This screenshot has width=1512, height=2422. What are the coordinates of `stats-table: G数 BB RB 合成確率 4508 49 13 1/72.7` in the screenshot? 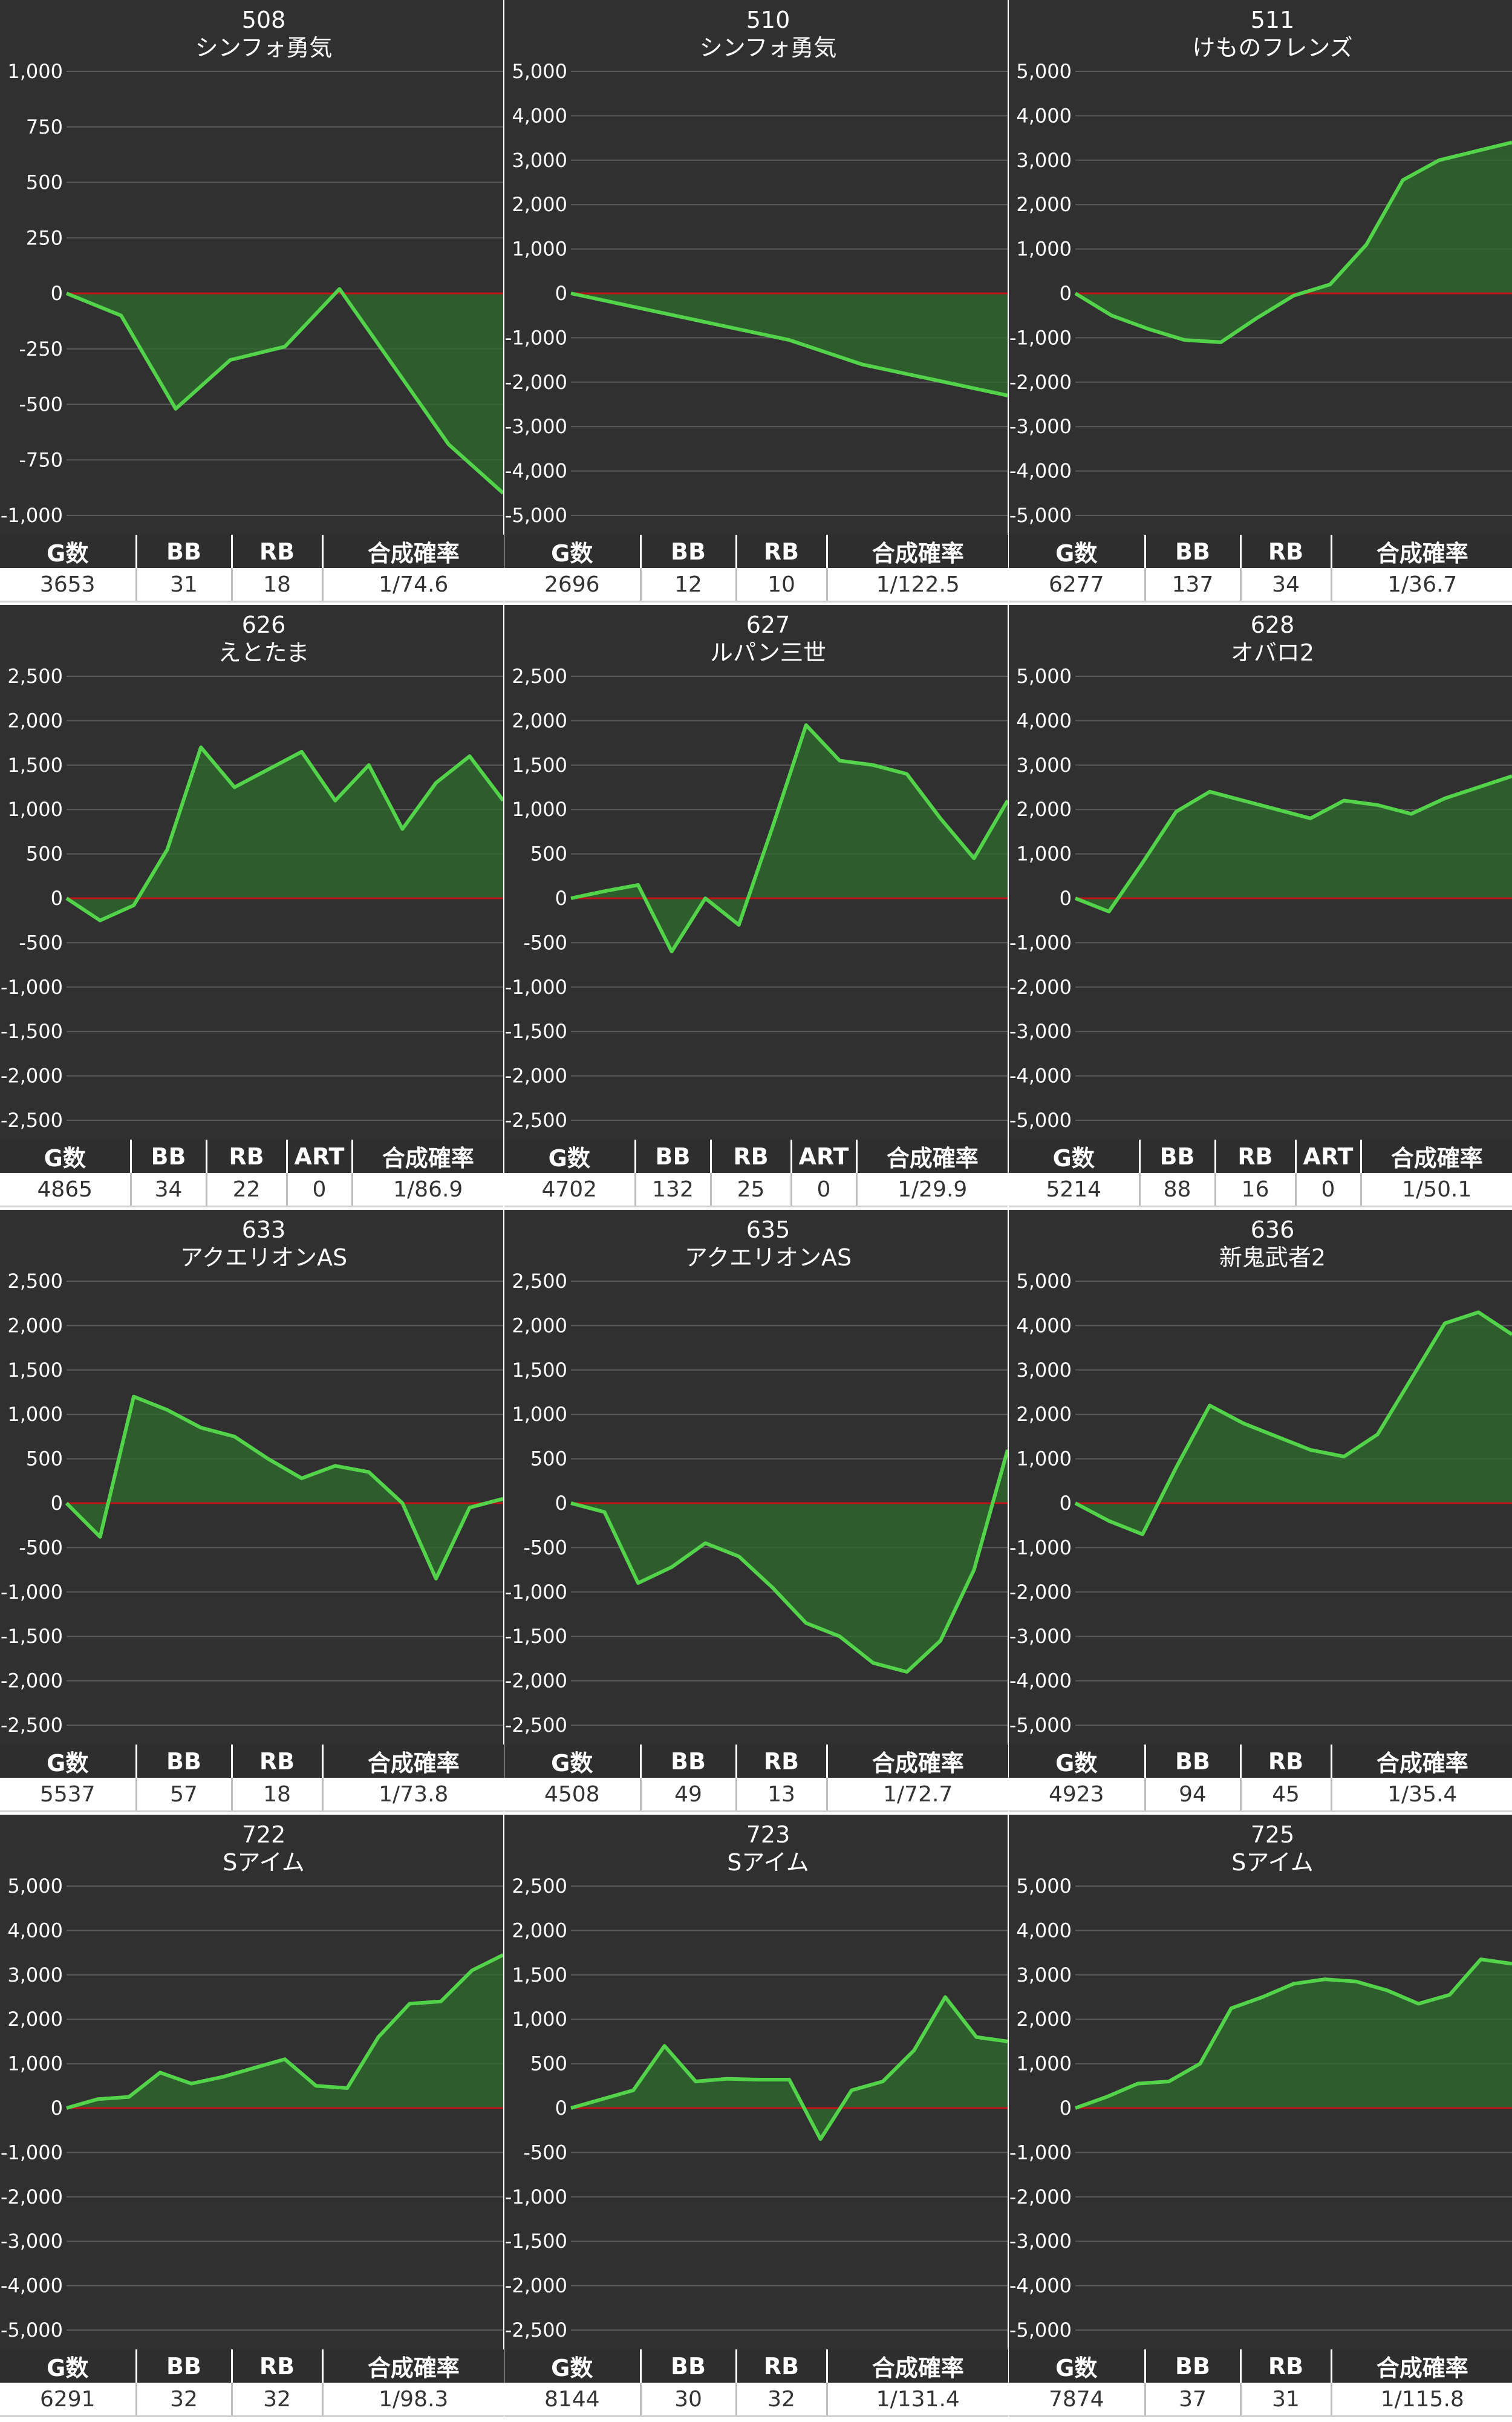 It's located at (756, 1778).